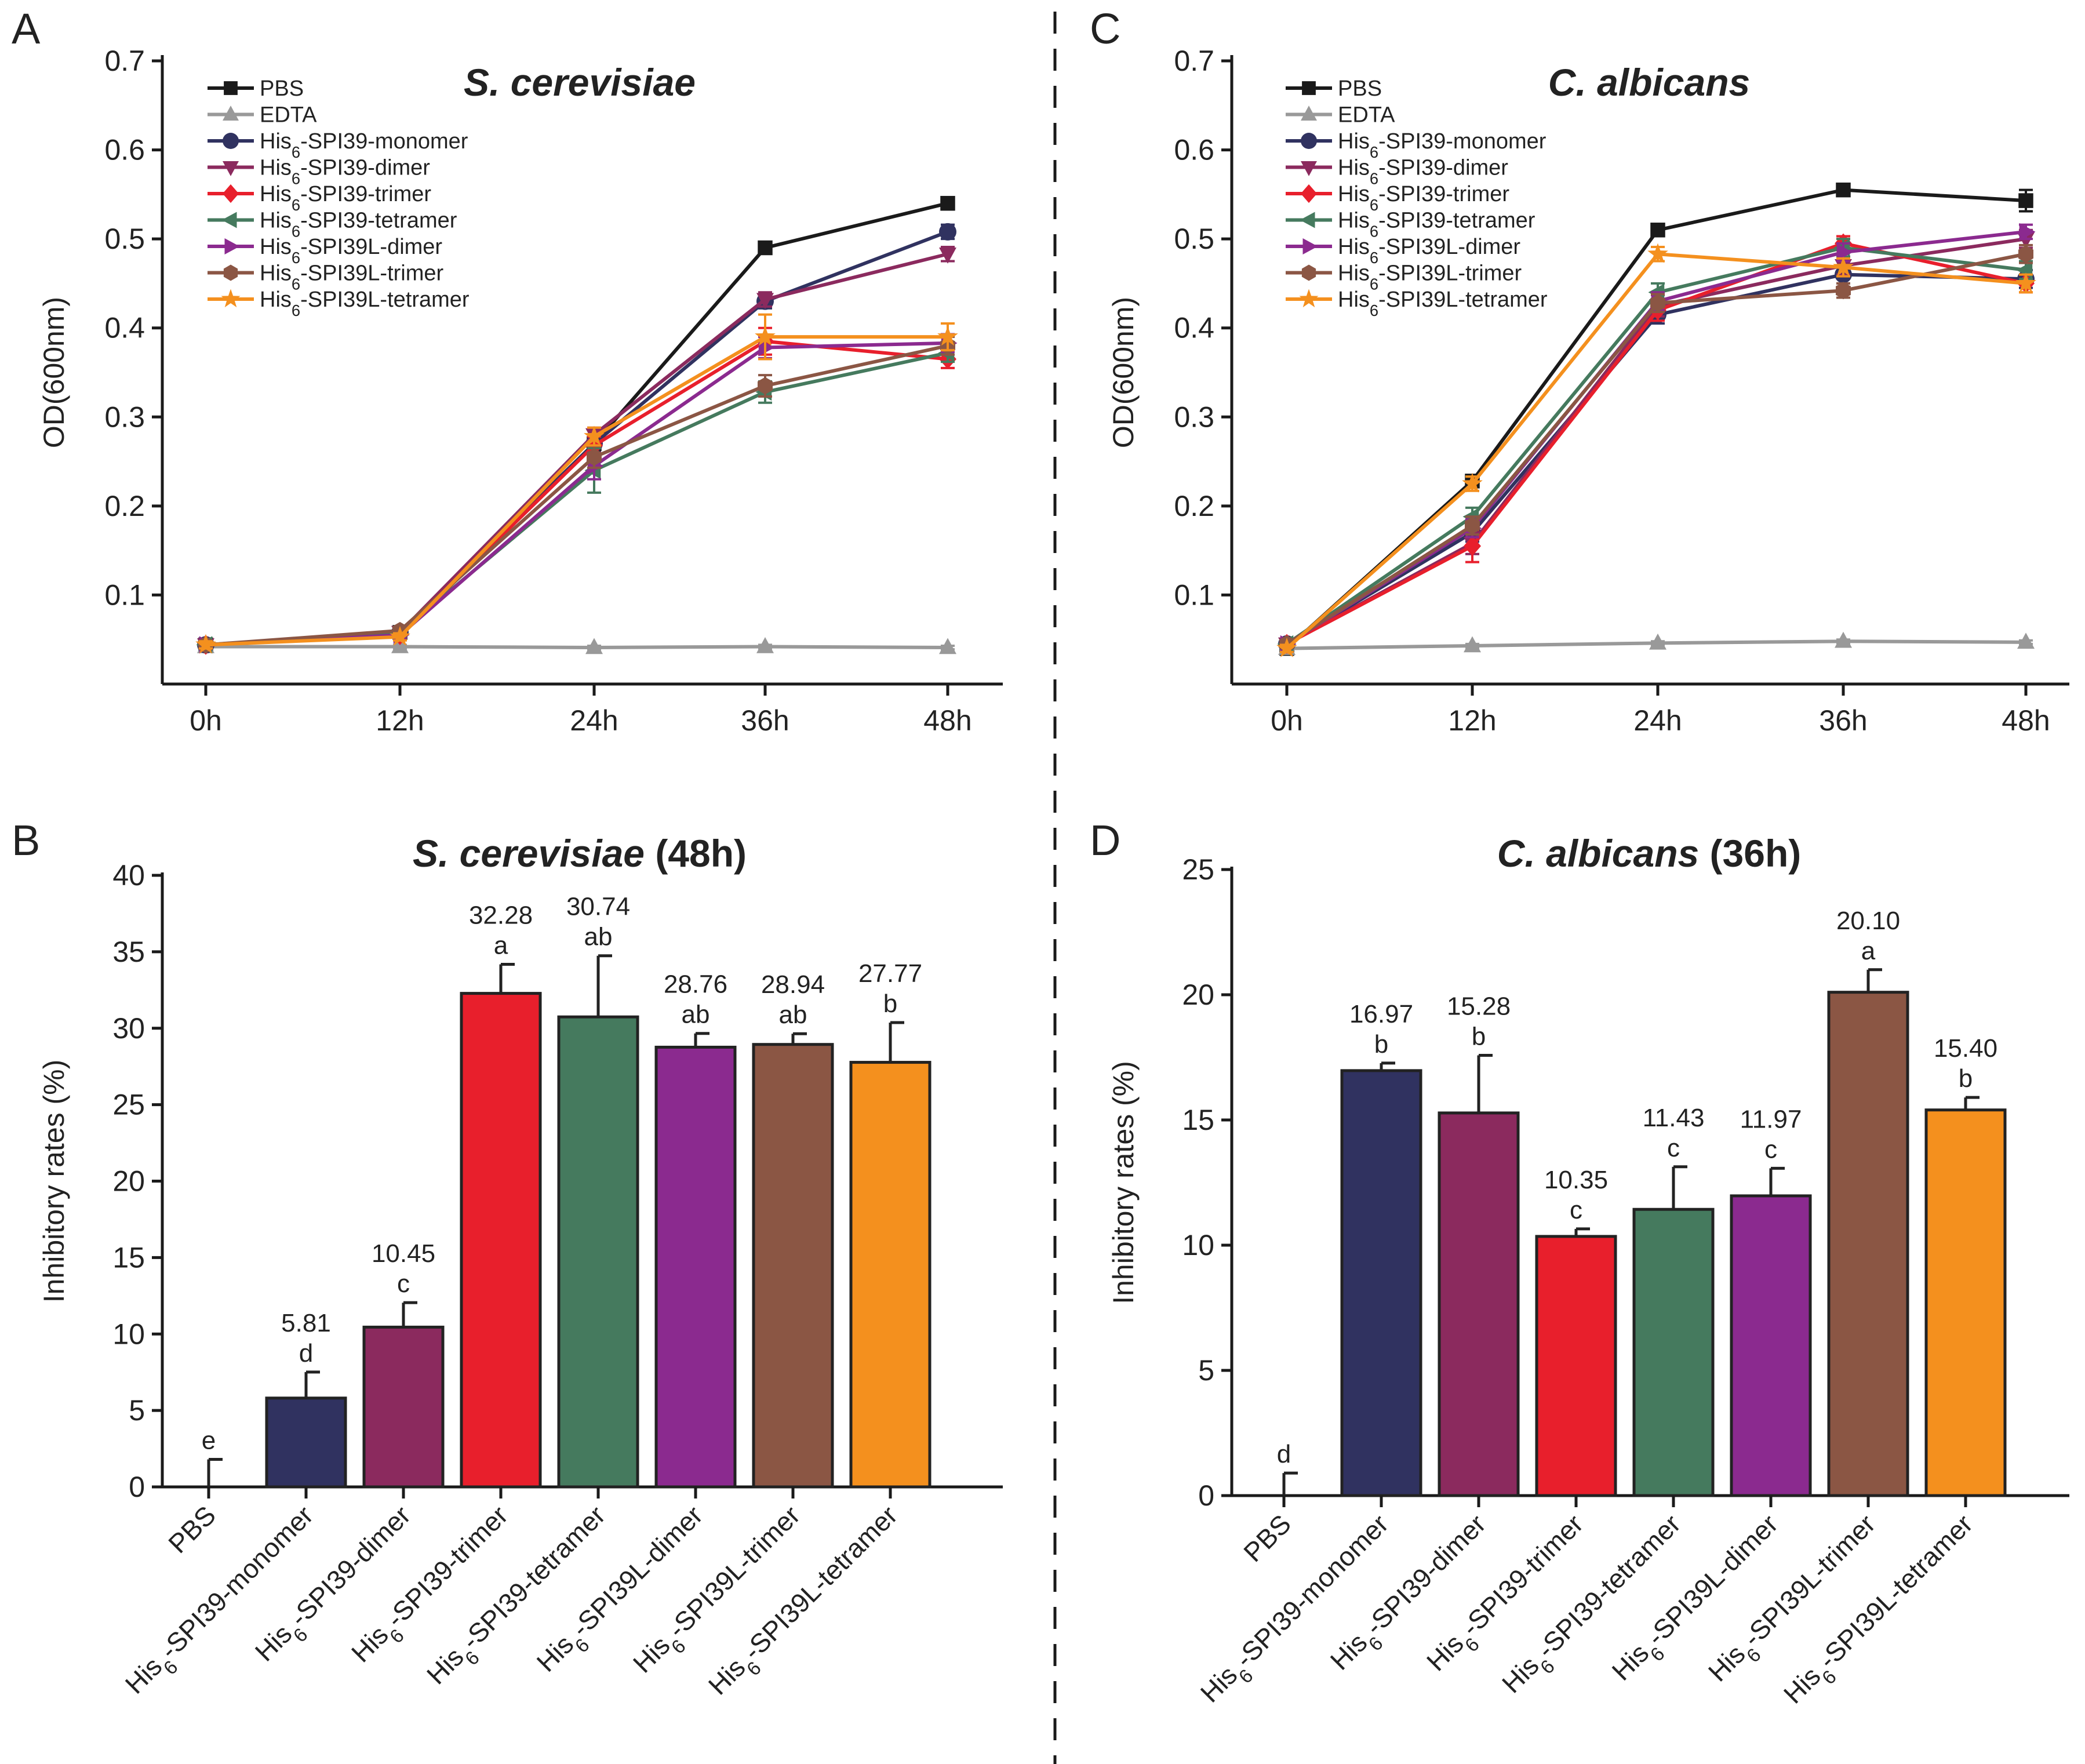  What do you see at coordinates (807, 1603) in the screenshot?
I see `category-label: His6-SPI39L-tetramer` at bounding box center [807, 1603].